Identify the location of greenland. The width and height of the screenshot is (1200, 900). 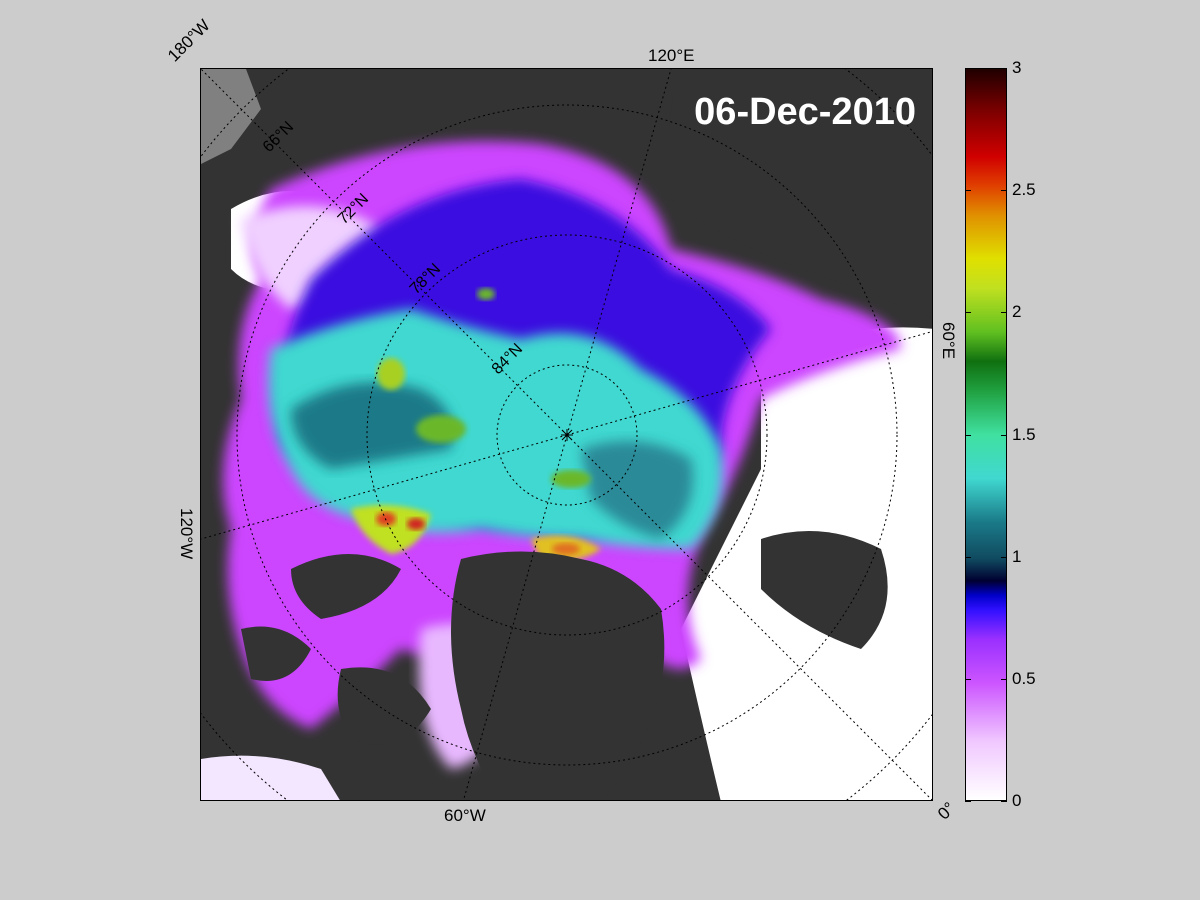
(558, 675).